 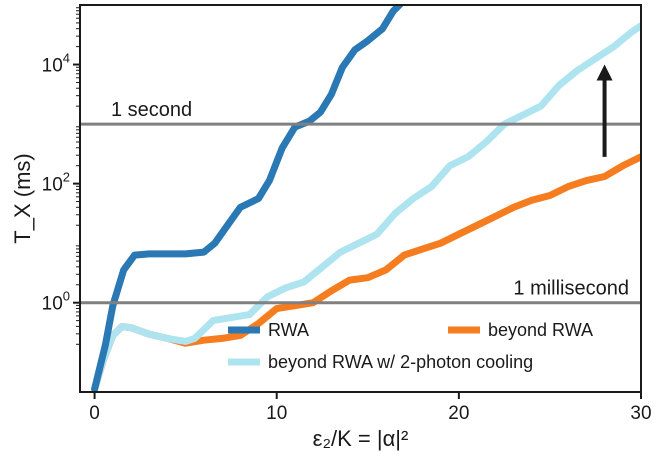 What do you see at coordinates (604, 72) in the screenshot?
I see `arrow-head-icon` at bounding box center [604, 72].